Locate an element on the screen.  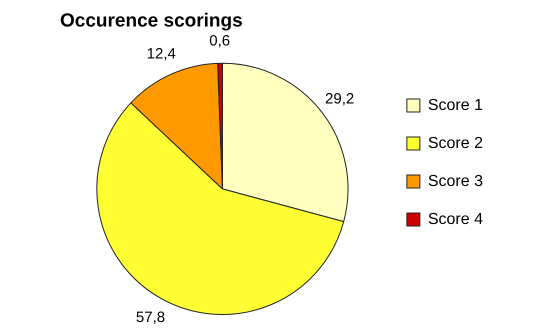
legend-label: Score 3 is located at coordinates (456, 181).